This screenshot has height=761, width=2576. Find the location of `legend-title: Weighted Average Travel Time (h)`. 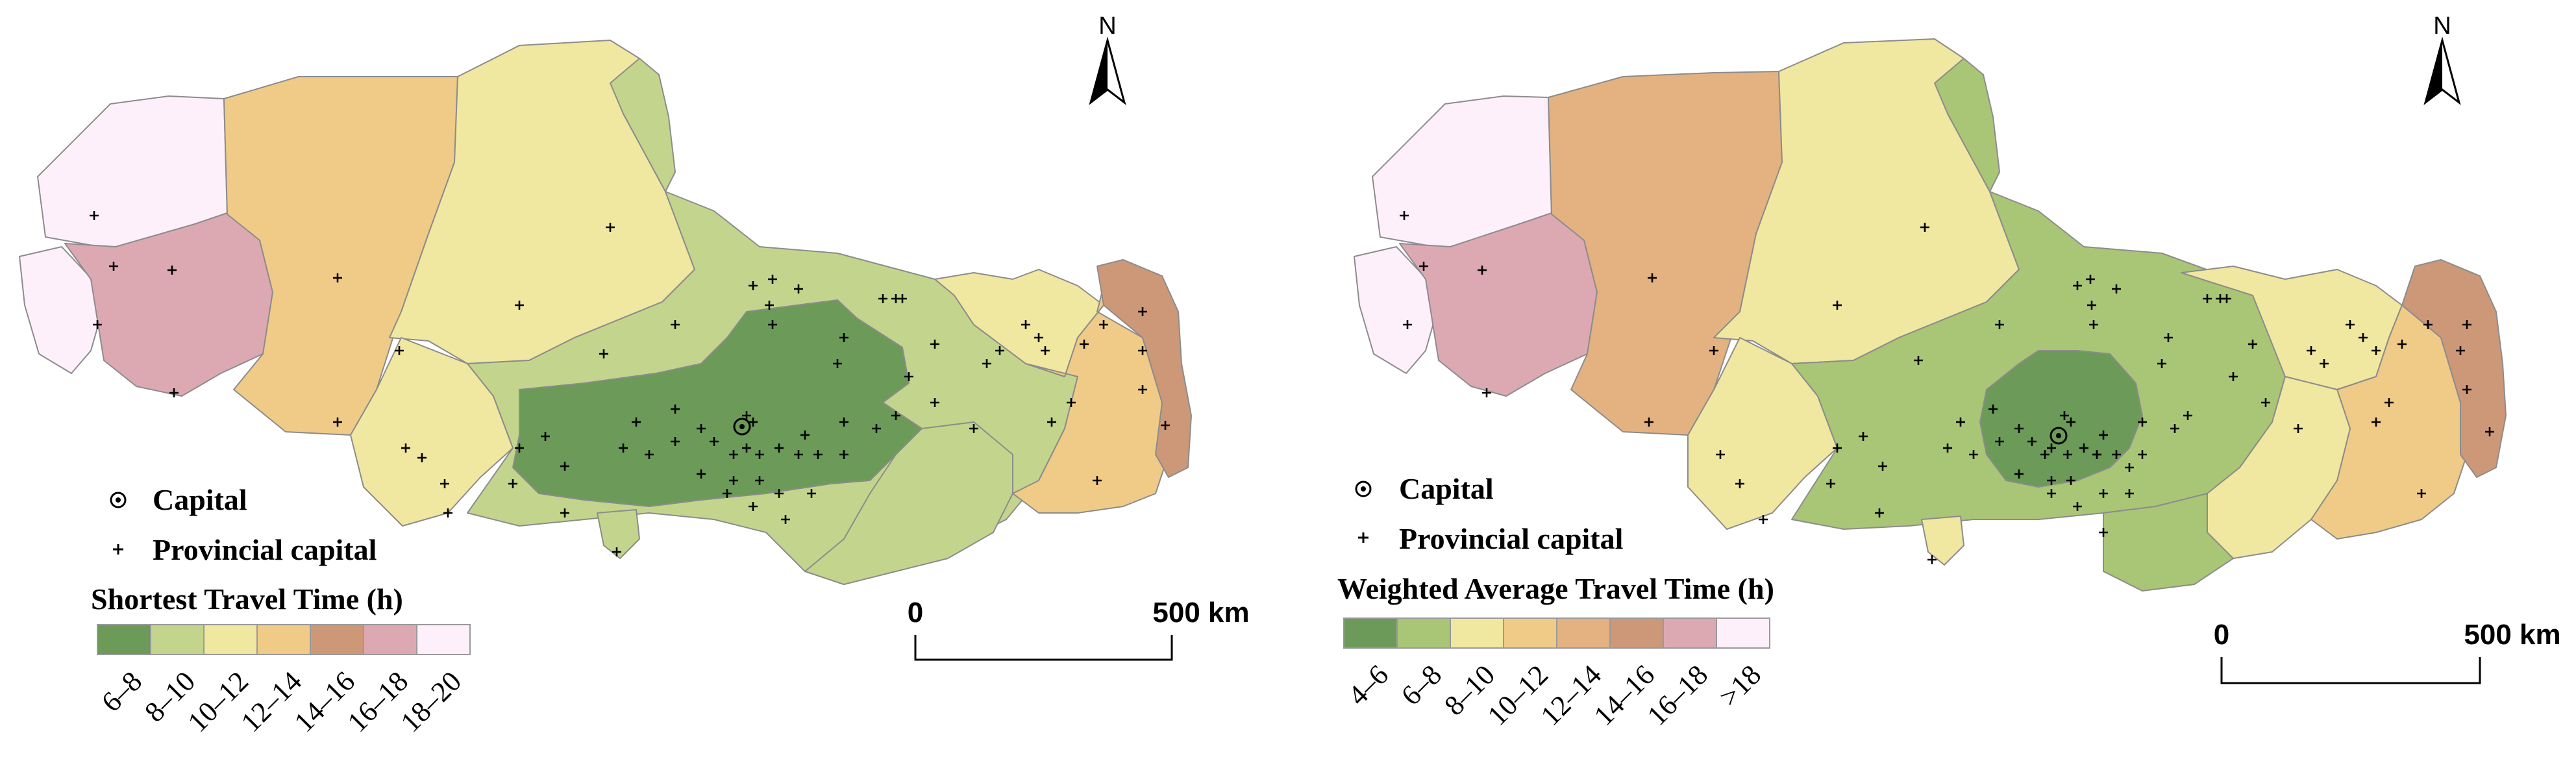

legend-title: Weighted Average Travel Time (h) is located at coordinates (1555, 588).